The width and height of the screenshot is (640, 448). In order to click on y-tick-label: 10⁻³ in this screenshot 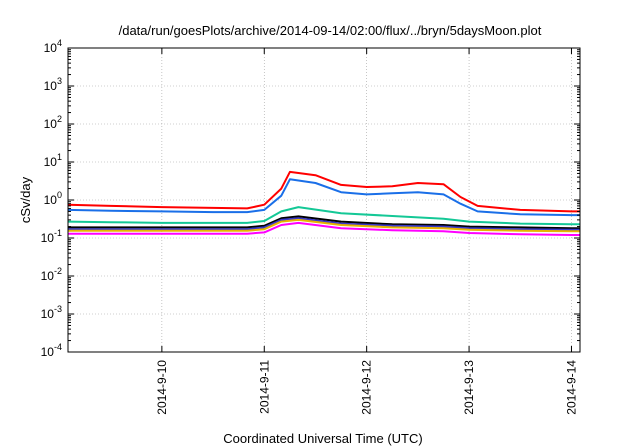, I will do `click(51, 312)`.